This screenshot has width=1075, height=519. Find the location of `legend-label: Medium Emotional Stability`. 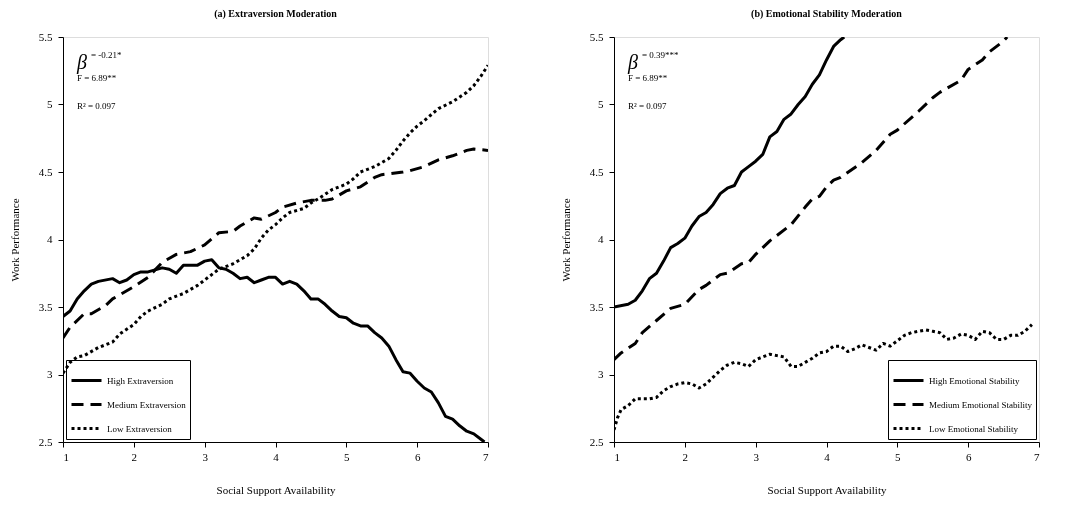

legend-label: Medium Emotional Stability is located at coordinates (981, 404).